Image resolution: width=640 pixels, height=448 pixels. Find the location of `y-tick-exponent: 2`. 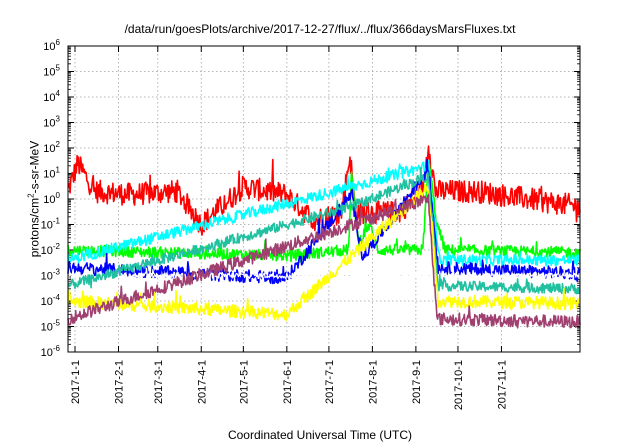

y-tick-exponent: 2 is located at coordinates (58, 144).